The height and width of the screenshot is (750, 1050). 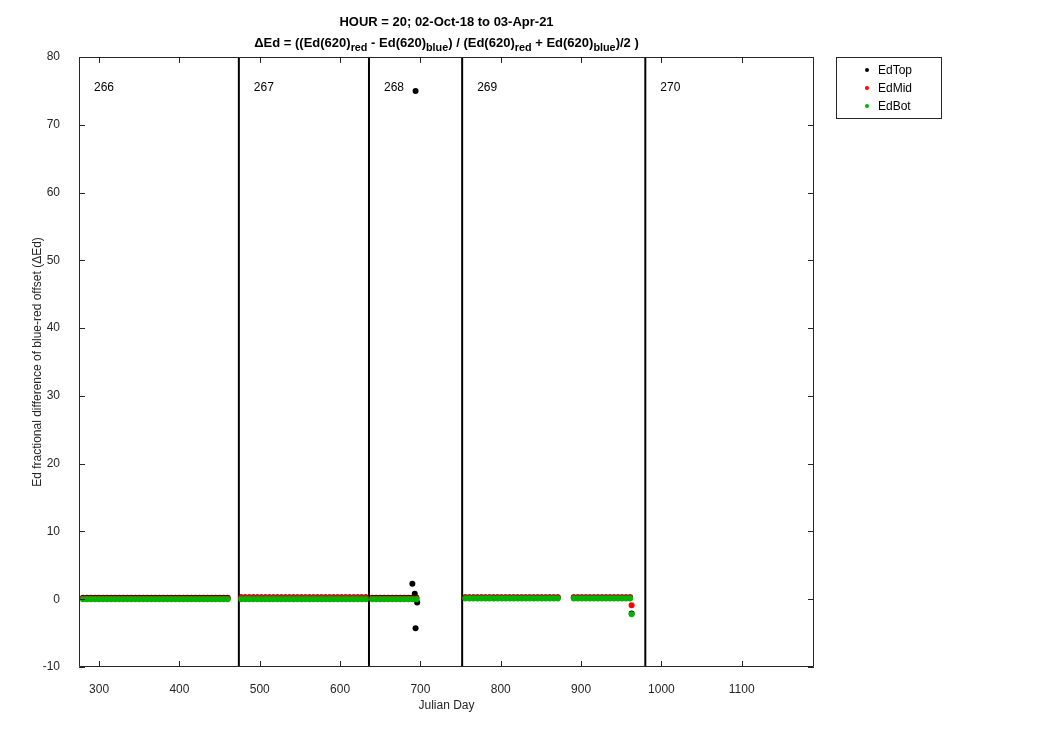 I want to click on y-tick-label: 60, so click(x=53, y=191).